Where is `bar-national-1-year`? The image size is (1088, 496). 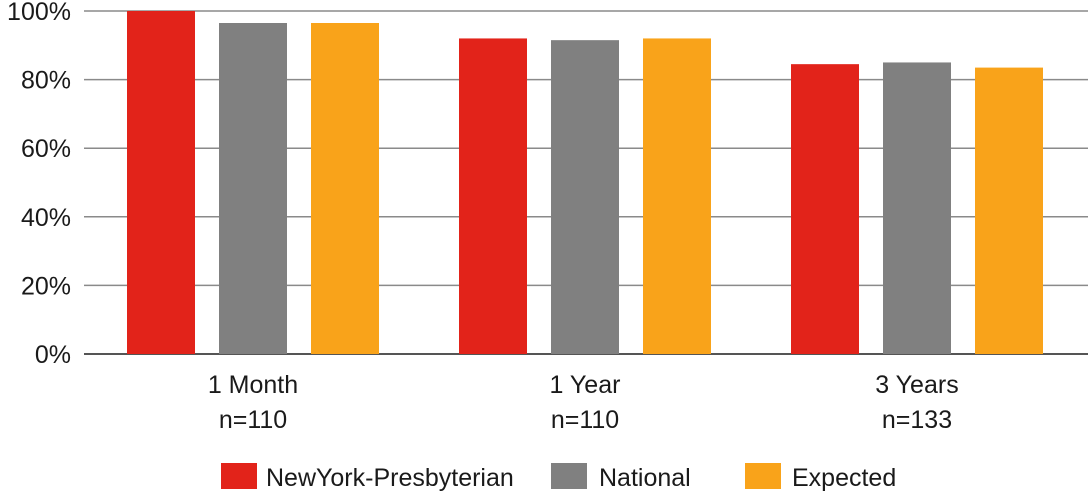 bar-national-1-year is located at coordinates (585, 197).